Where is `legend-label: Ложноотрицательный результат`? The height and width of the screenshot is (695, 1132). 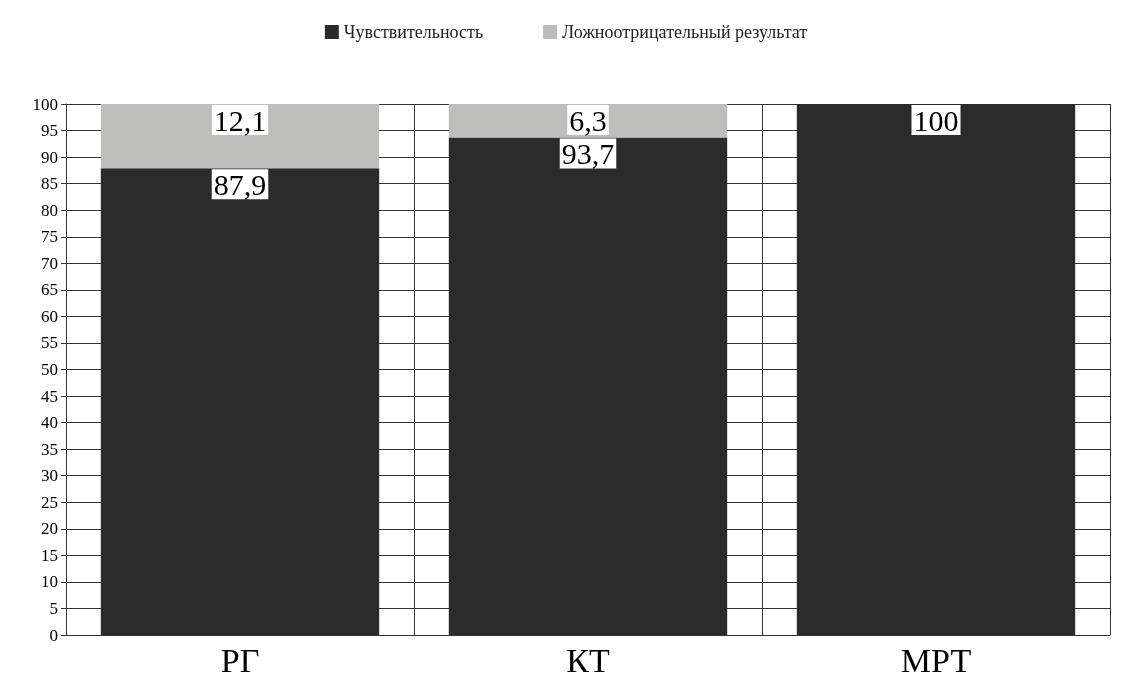
legend-label: Ложноотрицательный результат is located at coordinates (685, 32).